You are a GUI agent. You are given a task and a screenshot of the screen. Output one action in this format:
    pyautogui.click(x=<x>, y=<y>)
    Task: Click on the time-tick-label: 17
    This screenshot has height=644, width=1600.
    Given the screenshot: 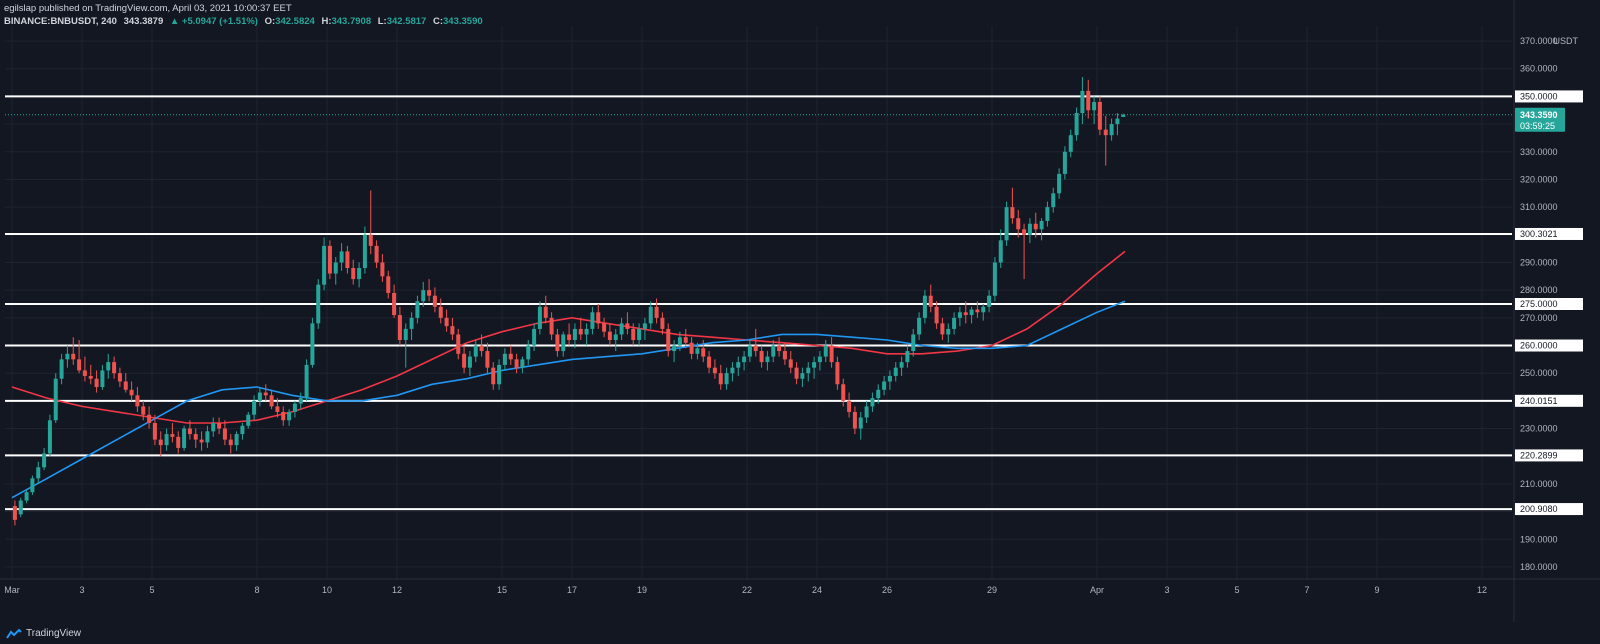 What is the action you would take?
    pyautogui.click(x=572, y=590)
    